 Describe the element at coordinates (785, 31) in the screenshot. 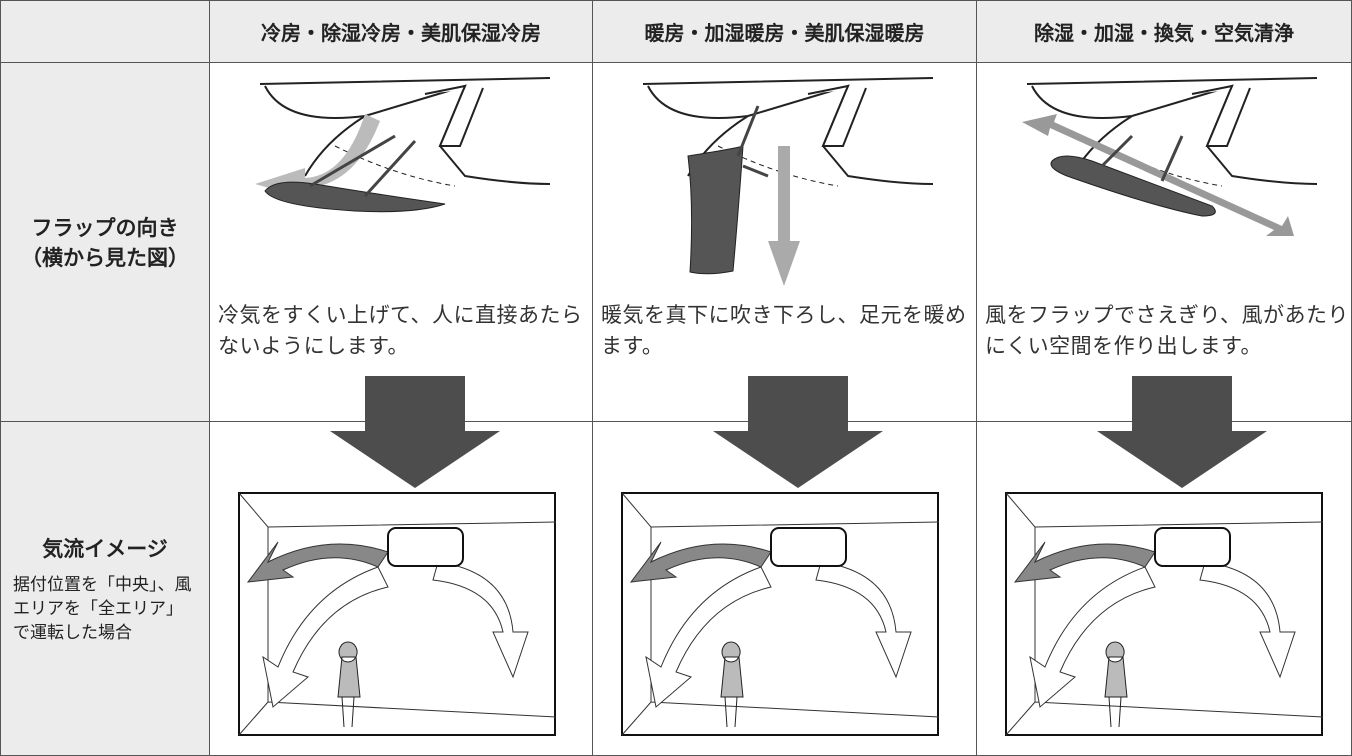

I see `column-header: 暖房・加湿暖房・美肌保湿暖房` at that location.